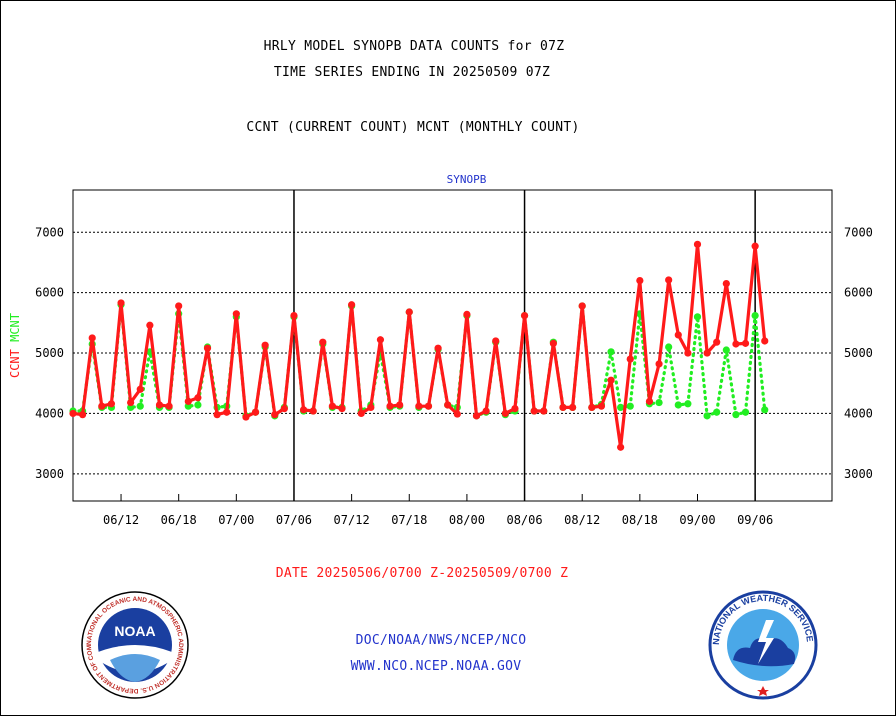 Image resolution: width=896 pixels, height=716 pixels. I want to click on x-tick-label: 09/00, so click(697, 520).